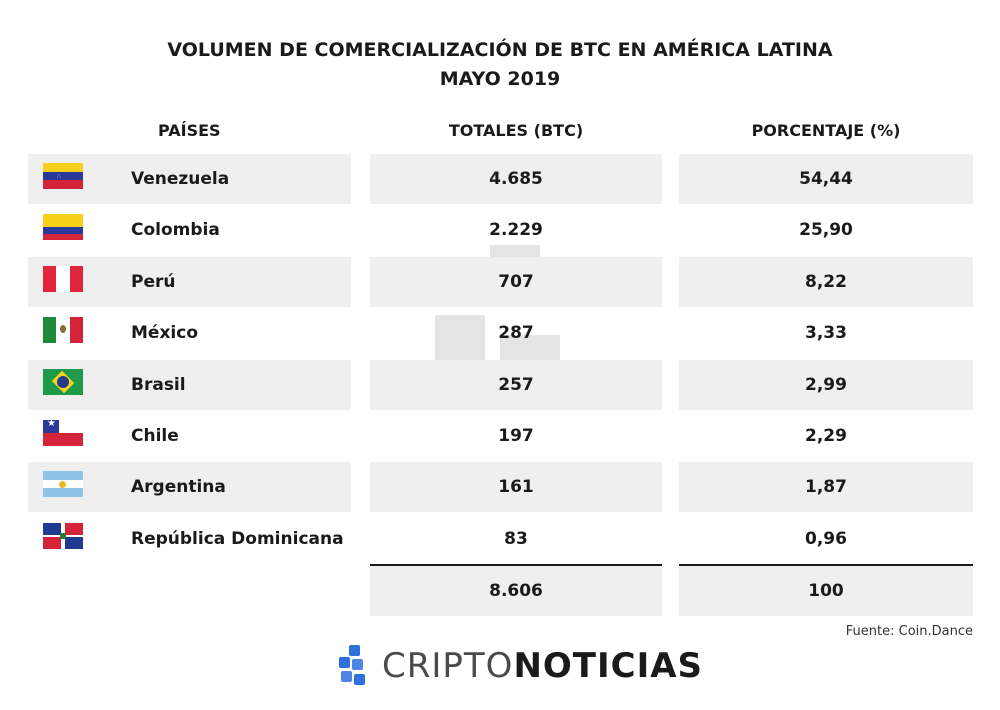 This screenshot has width=1000, height=710. What do you see at coordinates (516, 230) in the screenshot?
I see `total-btc-value: 2.229` at bounding box center [516, 230].